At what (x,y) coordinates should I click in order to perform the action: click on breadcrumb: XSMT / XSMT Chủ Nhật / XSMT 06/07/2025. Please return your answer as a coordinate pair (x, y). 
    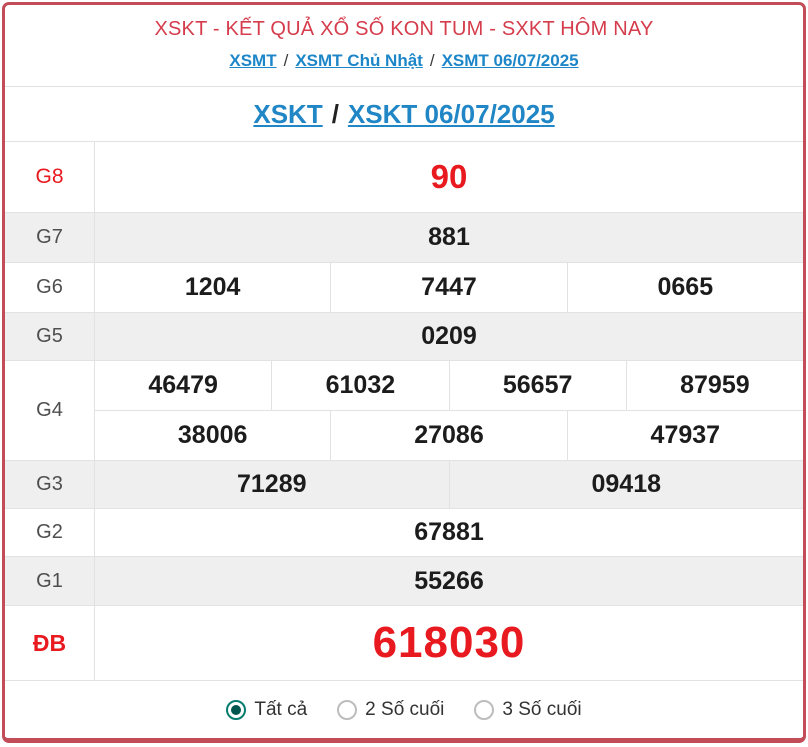
    Looking at the image, I should click on (404, 61).